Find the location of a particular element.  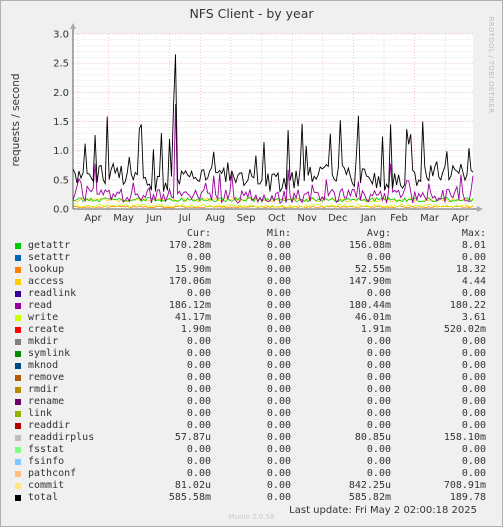

legend-max-getattr: 8.01 is located at coordinates (473, 245).